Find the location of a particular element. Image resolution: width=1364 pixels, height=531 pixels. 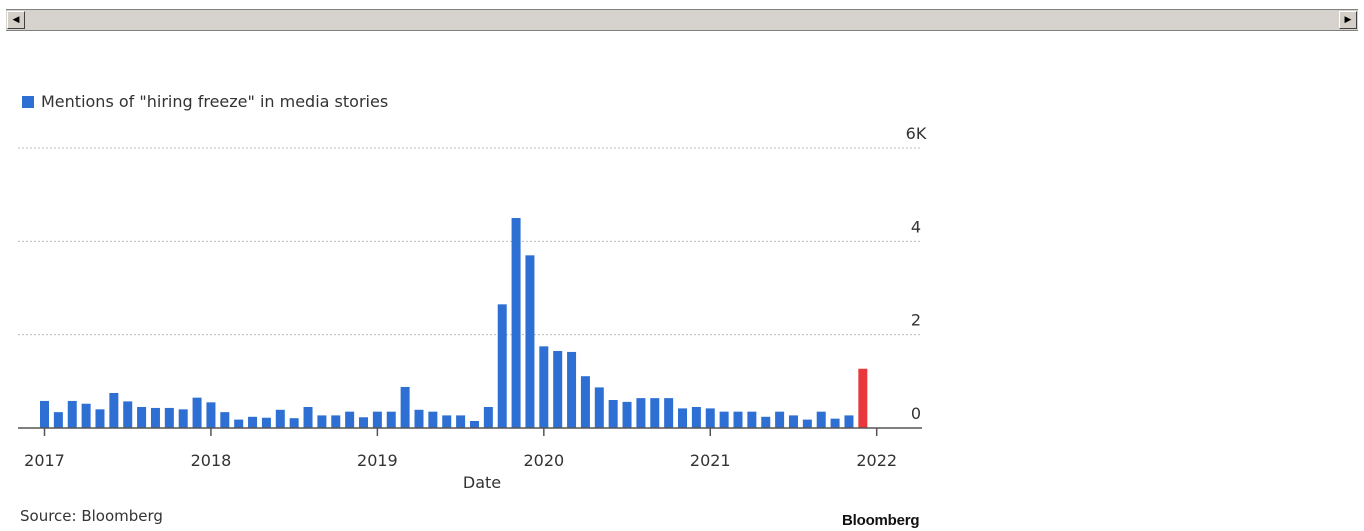

x-tick-label: 2019 is located at coordinates (377, 460).